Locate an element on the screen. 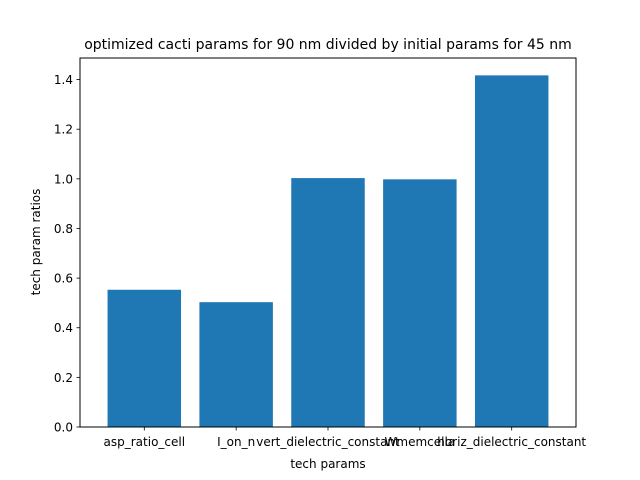 The image size is (640, 480). bar-wmemcella is located at coordinates (420, 303).